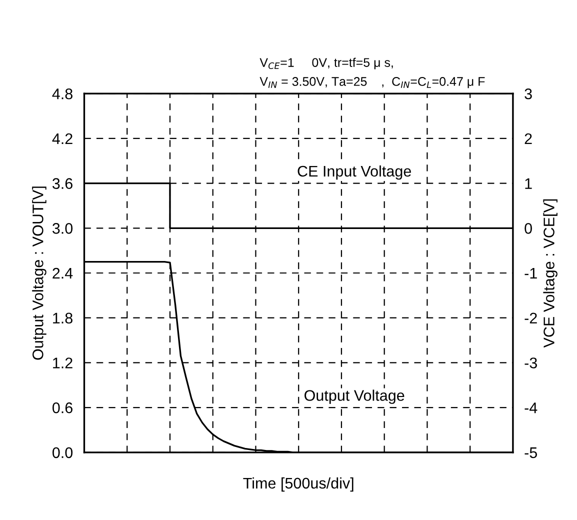 The image size is (577, 520). What do you see at coordinates (298, 484) in the screenshot?
I see `x-axis-title: Time [500us/div]` at bounding box center [298, 484].